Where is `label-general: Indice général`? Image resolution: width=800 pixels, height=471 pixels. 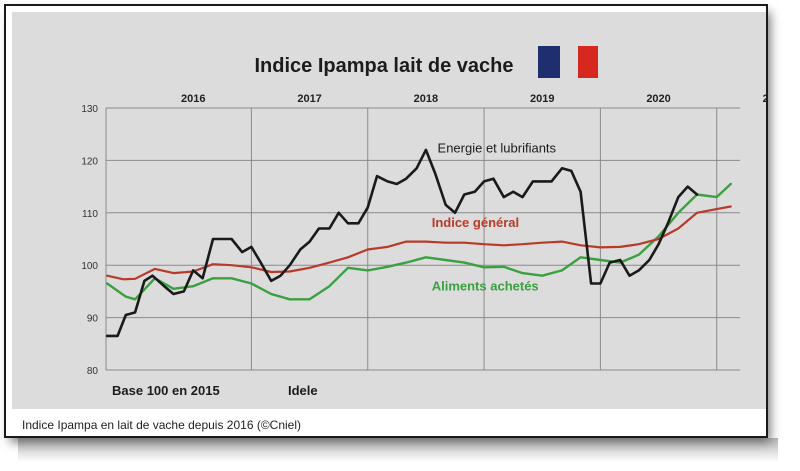 label-general: Indice général is located at coordinates (475, 222).